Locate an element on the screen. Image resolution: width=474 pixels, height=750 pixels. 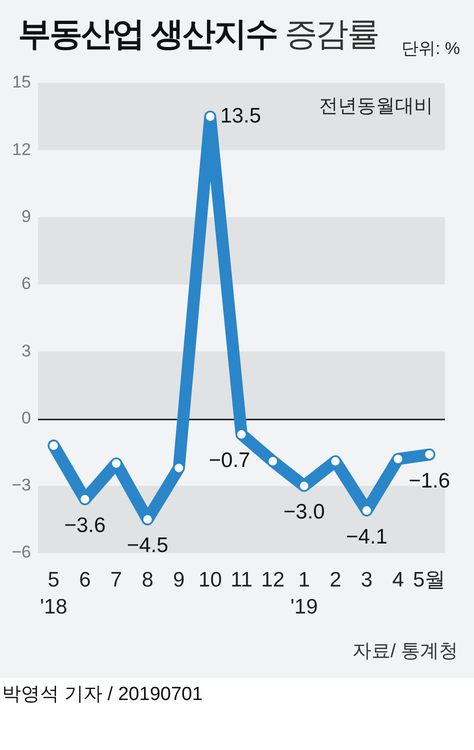
x-tick-label: 2 is located at coordinates (336, 580).